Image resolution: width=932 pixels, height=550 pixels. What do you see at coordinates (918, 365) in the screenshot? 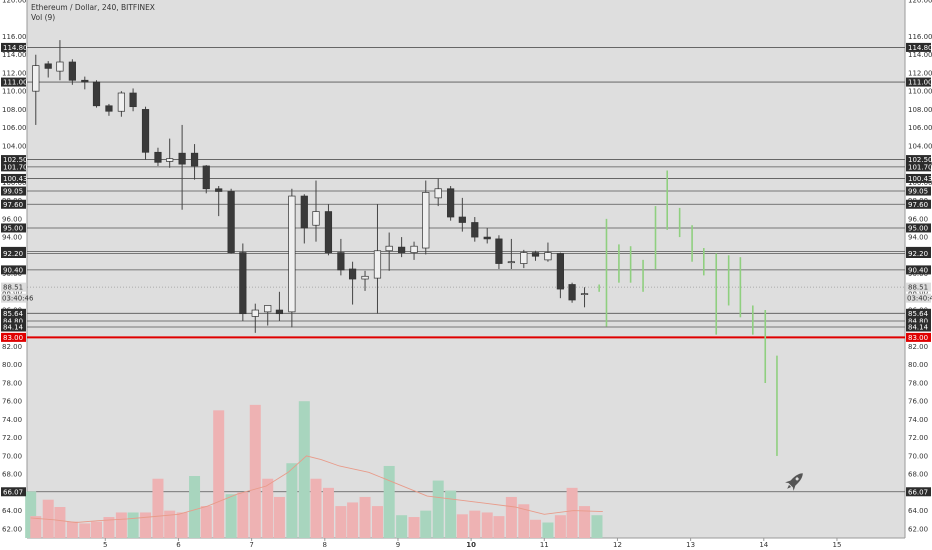
I see `y-tick-label-right: 80.00` at bounding box center [918, 365].